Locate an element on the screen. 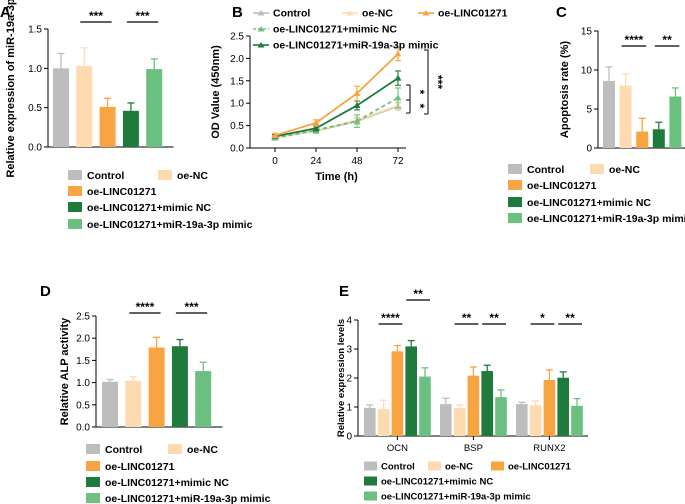  y-tick-label: 0 is located at coordinates (349, 437).